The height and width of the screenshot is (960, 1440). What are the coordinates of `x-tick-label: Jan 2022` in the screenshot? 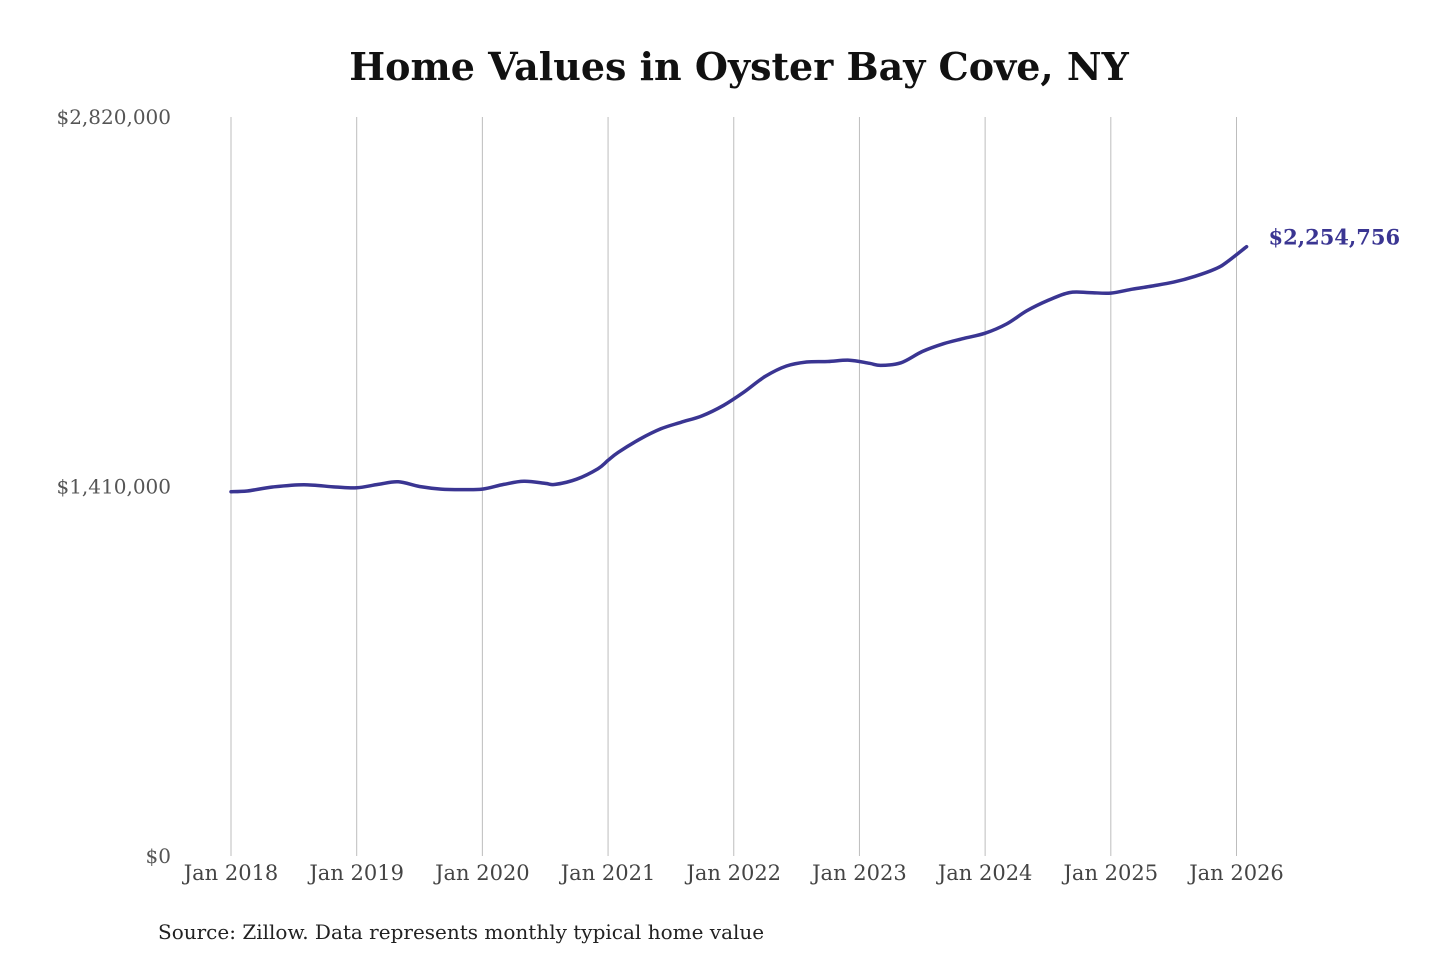 It's located at (732, 873).